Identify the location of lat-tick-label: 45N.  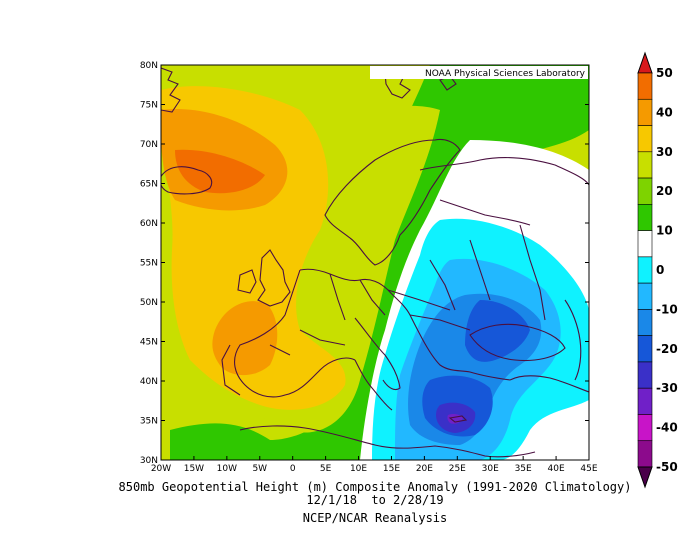
(149, 343).